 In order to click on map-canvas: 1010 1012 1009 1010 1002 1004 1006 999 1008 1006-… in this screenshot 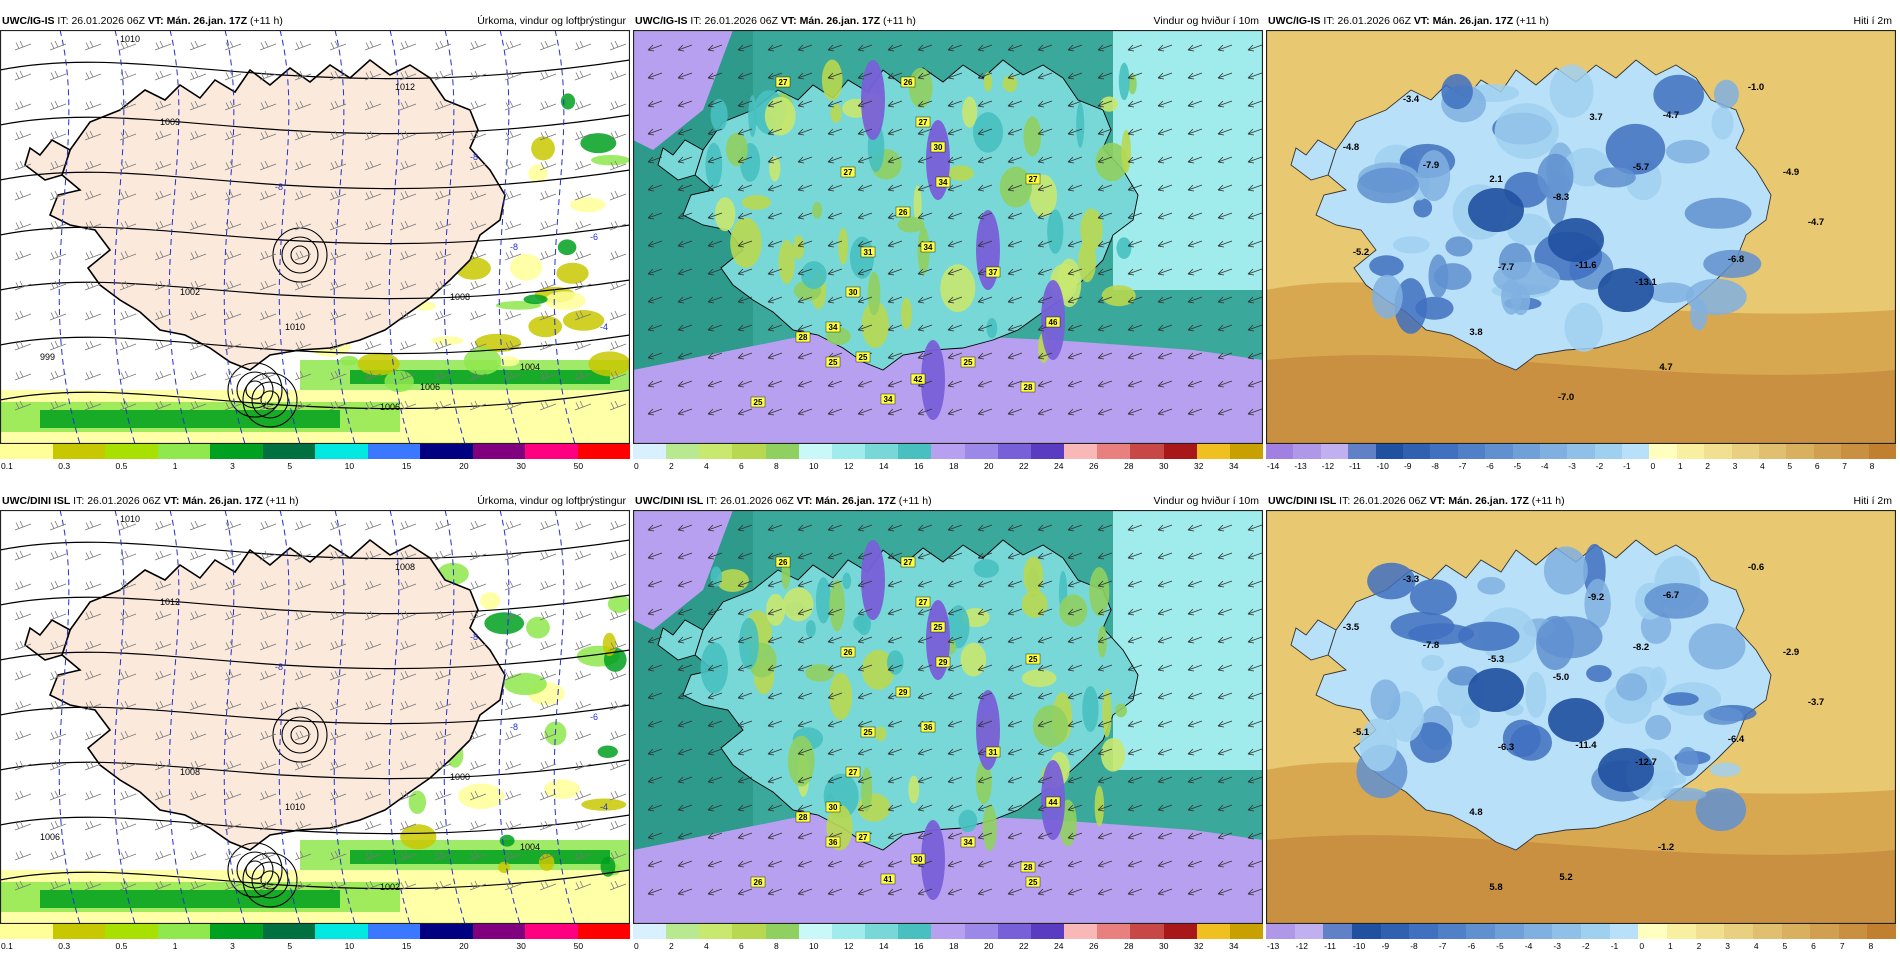, I will do `click(315, 237)`.